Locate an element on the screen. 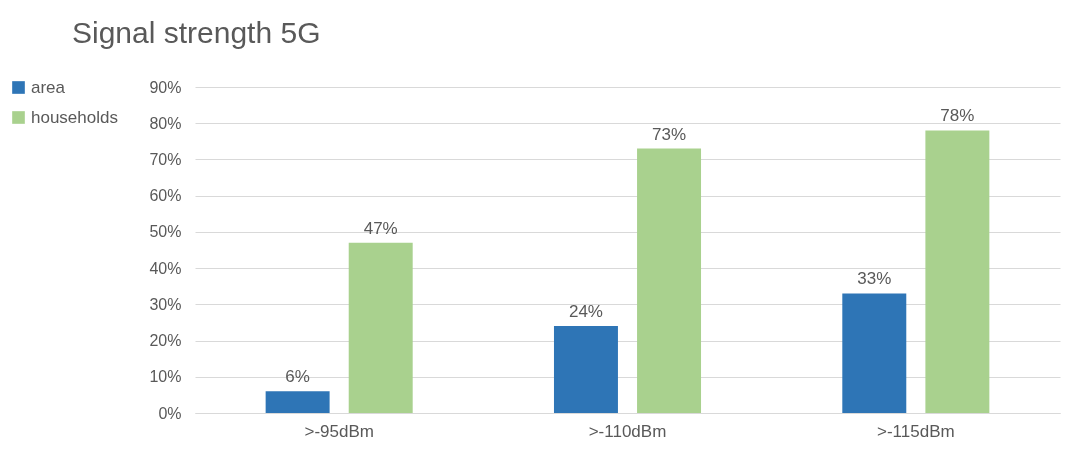 The image size is (1074, 454). data-label: 47% is located at coordinates (380, 228).